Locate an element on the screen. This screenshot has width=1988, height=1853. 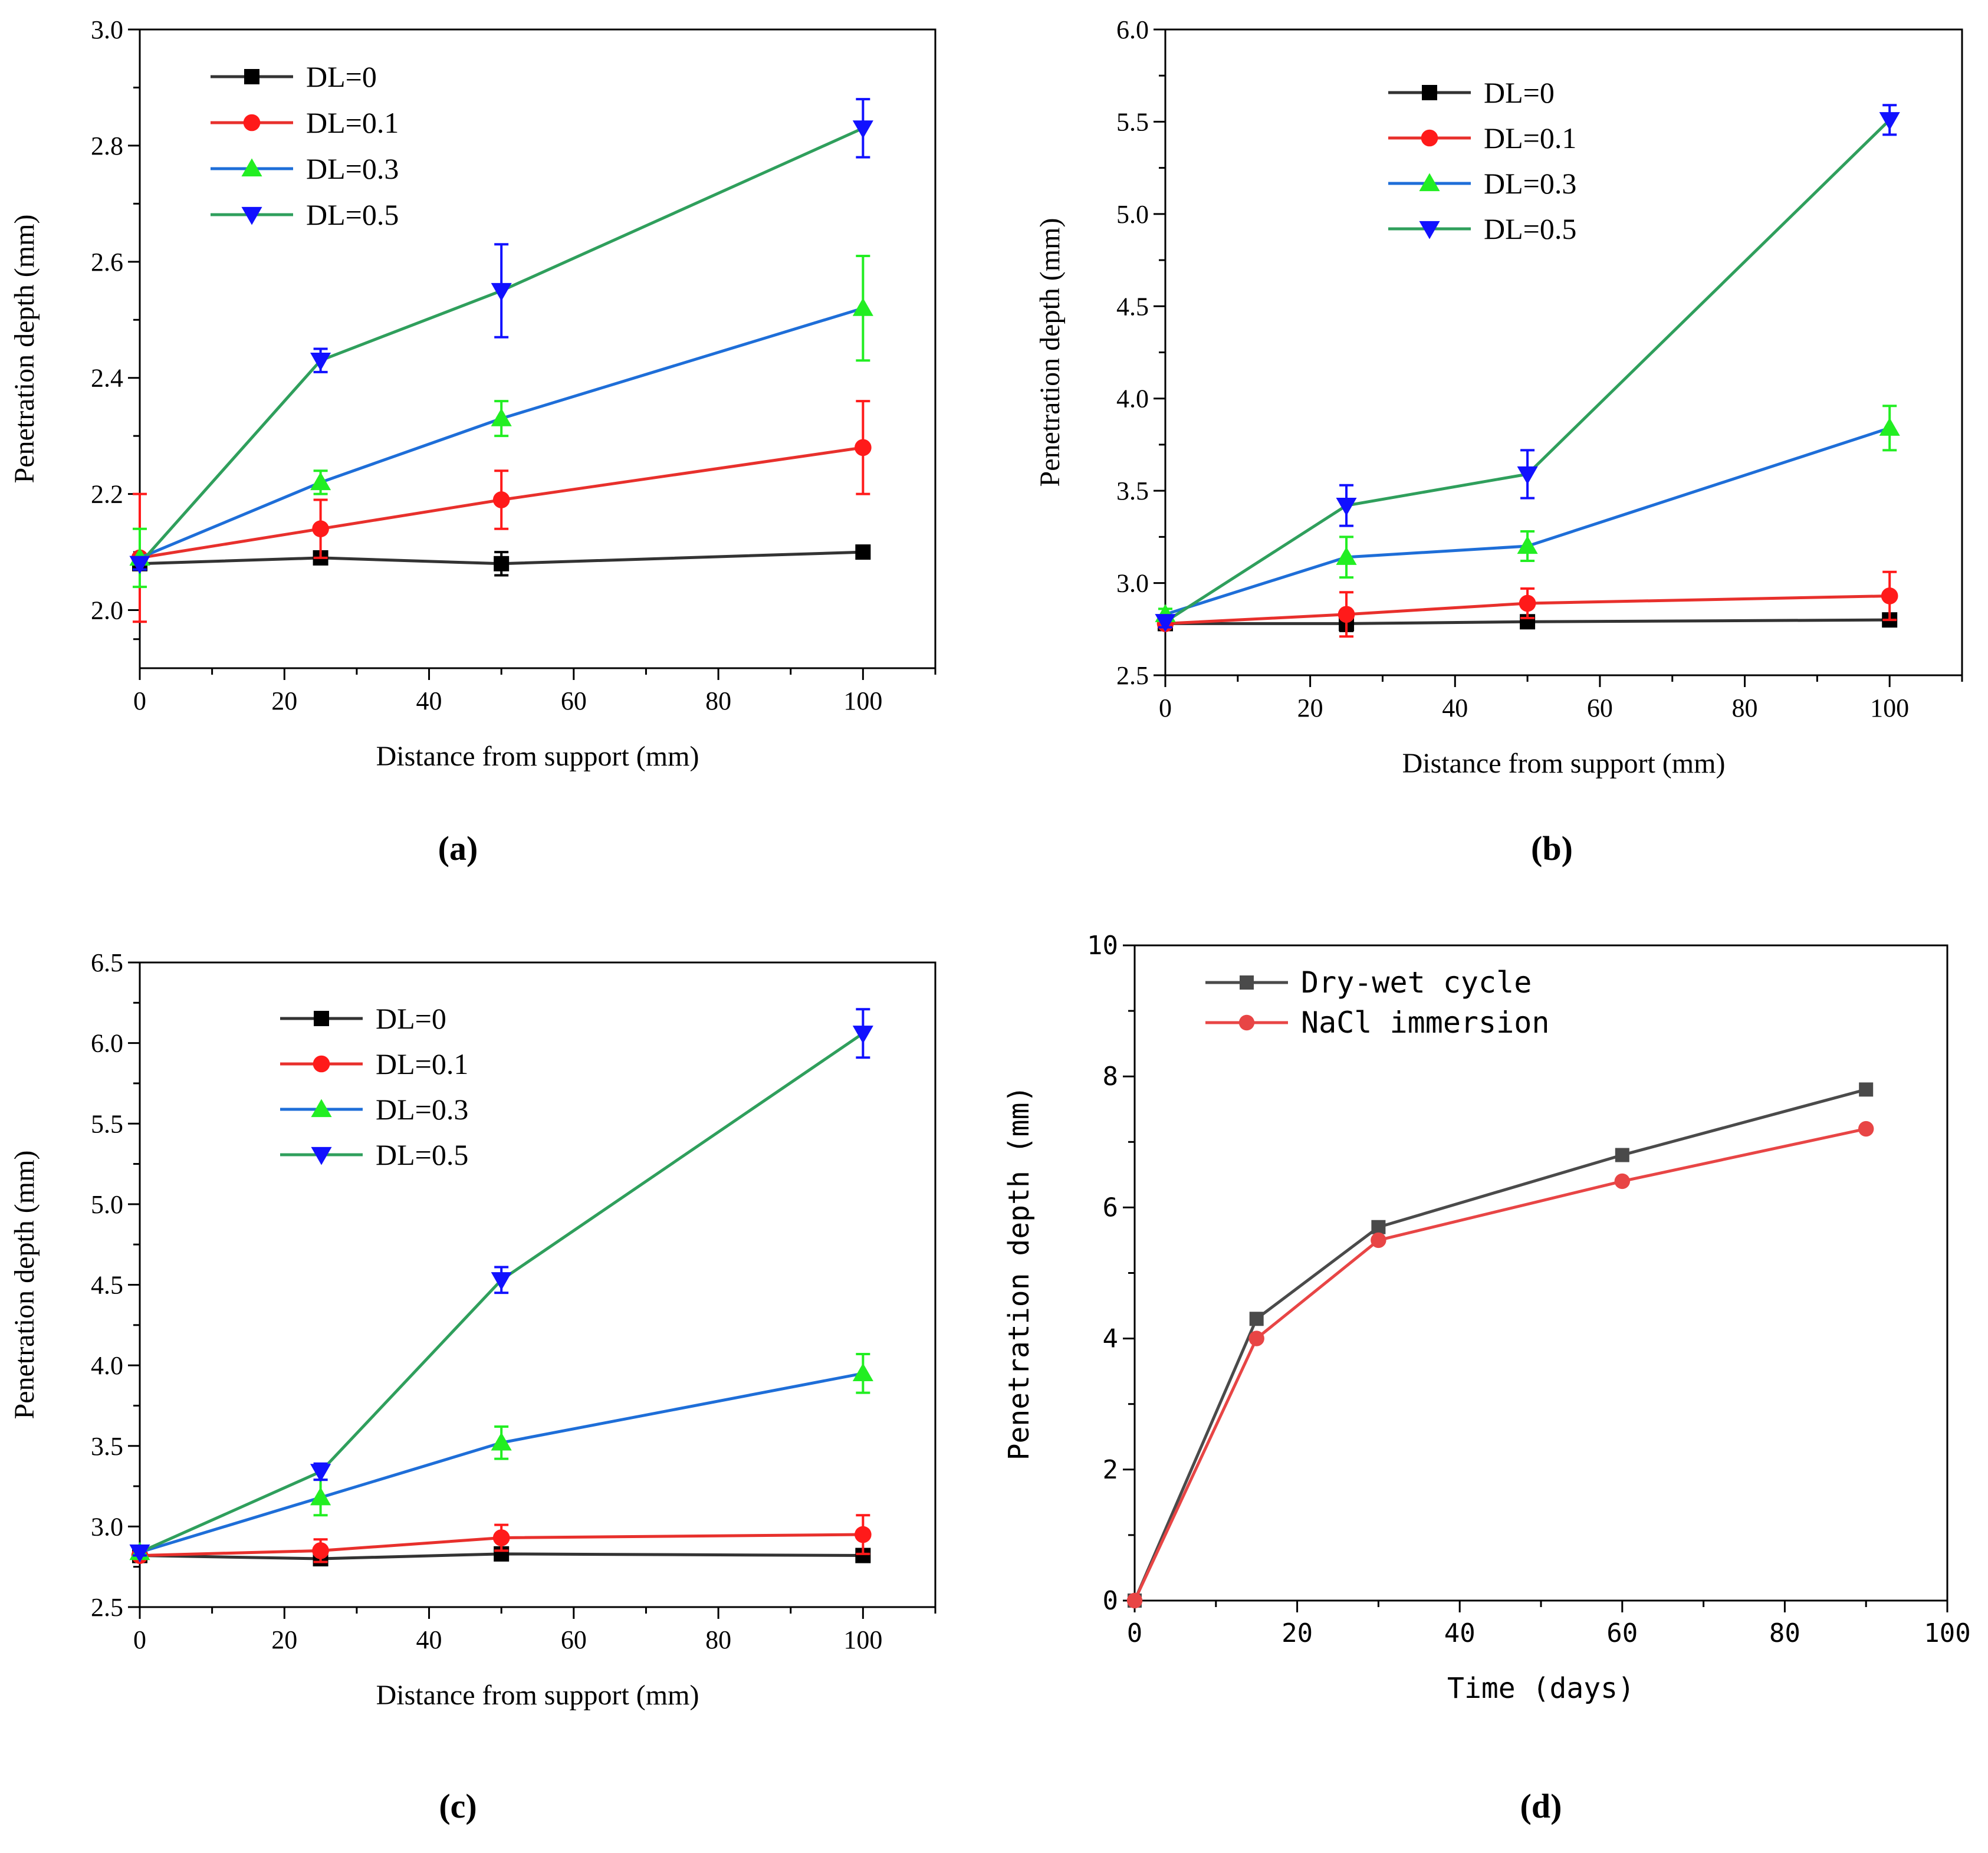
y-tick-label: 2 is located at coordinates (1111, 1470).